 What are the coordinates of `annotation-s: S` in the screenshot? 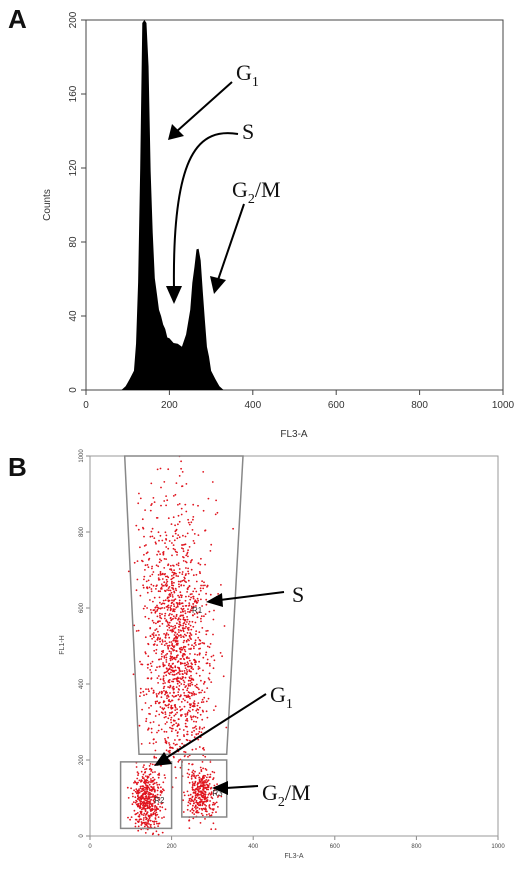 It's located at (210, 211).